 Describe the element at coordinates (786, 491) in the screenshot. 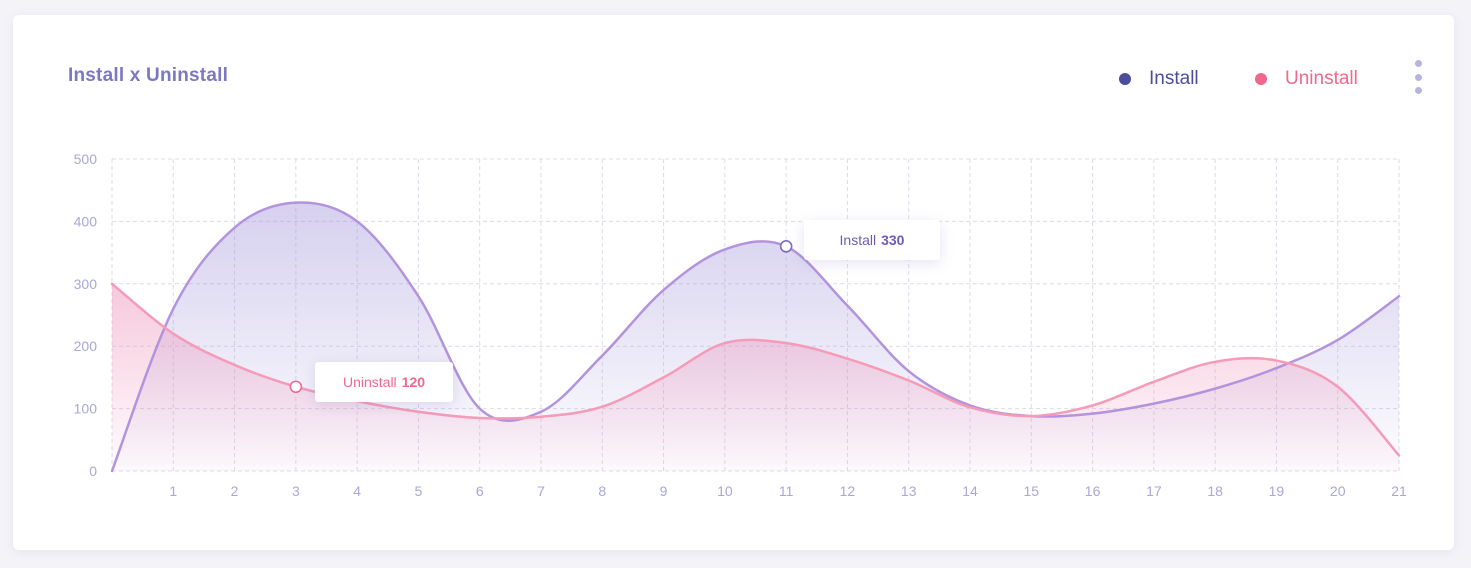

I see `x-tick-label: 11` at that location.